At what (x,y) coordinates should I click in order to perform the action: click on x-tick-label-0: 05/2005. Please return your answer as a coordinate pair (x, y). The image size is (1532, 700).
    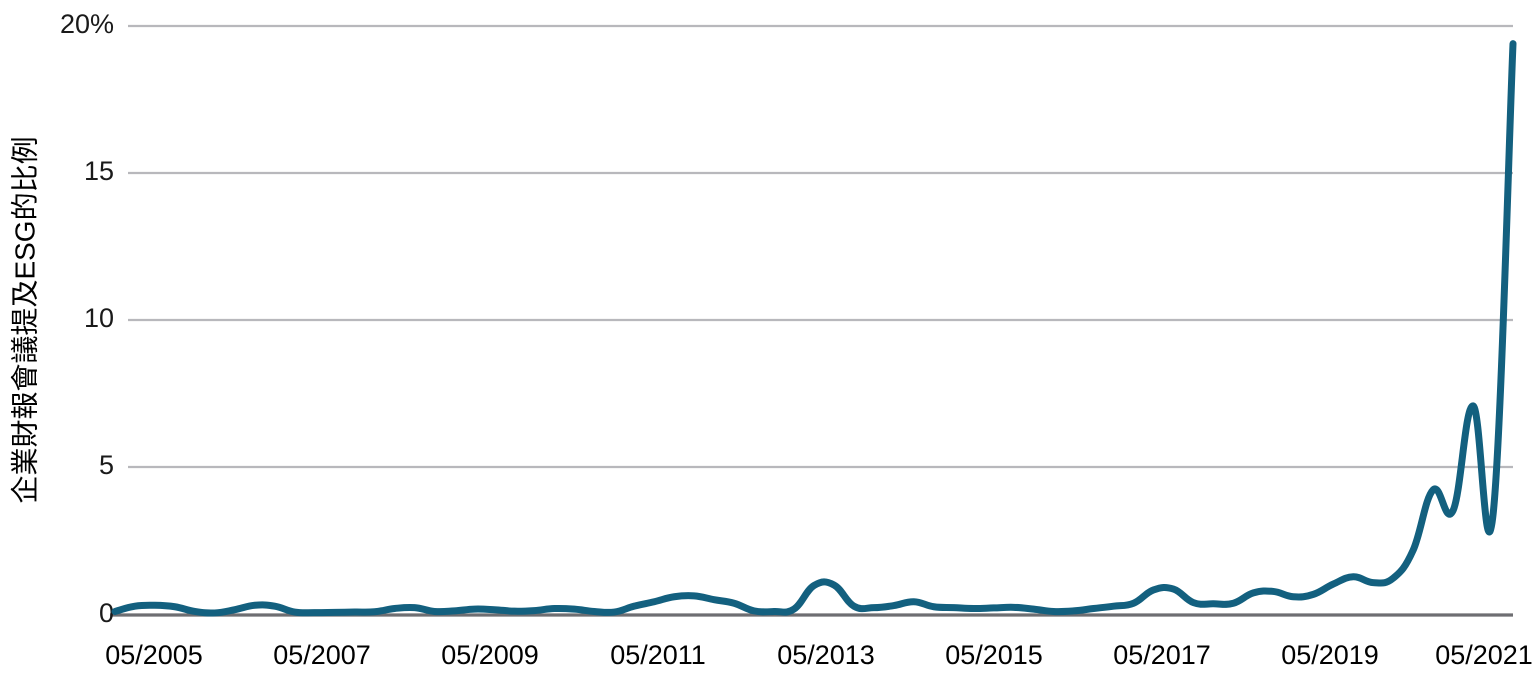
    Looking at the image, I should click on (154, 655).